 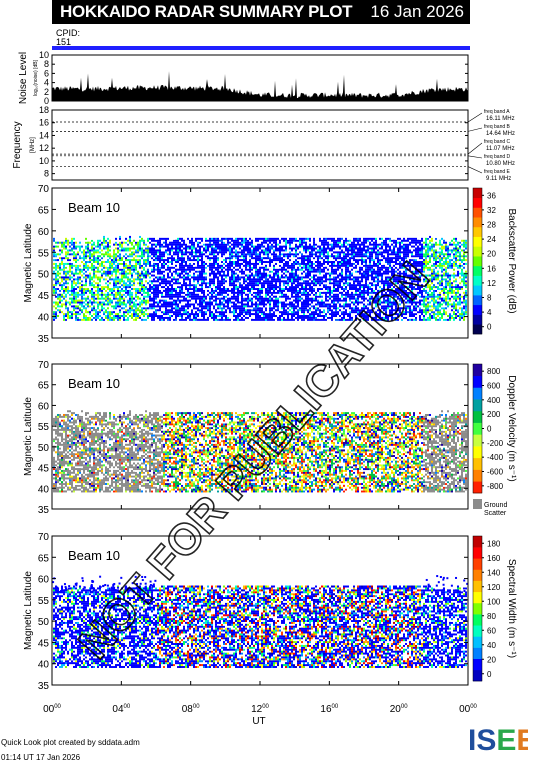 What do you see at coordinates (44, 148) in the screenshot?
I see `freq-ytick-label: 12` at bounding box center [44, 148].